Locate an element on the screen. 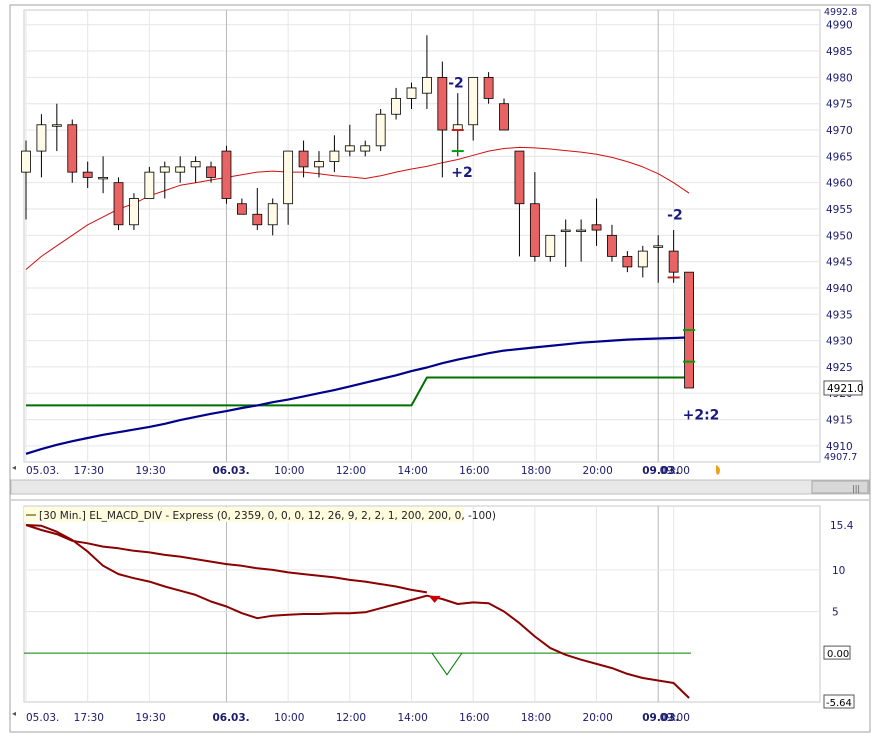 The width and height of the screenshot is (877, 738). price-y-tick-label: 4935 is located at coordinates (839, 315).